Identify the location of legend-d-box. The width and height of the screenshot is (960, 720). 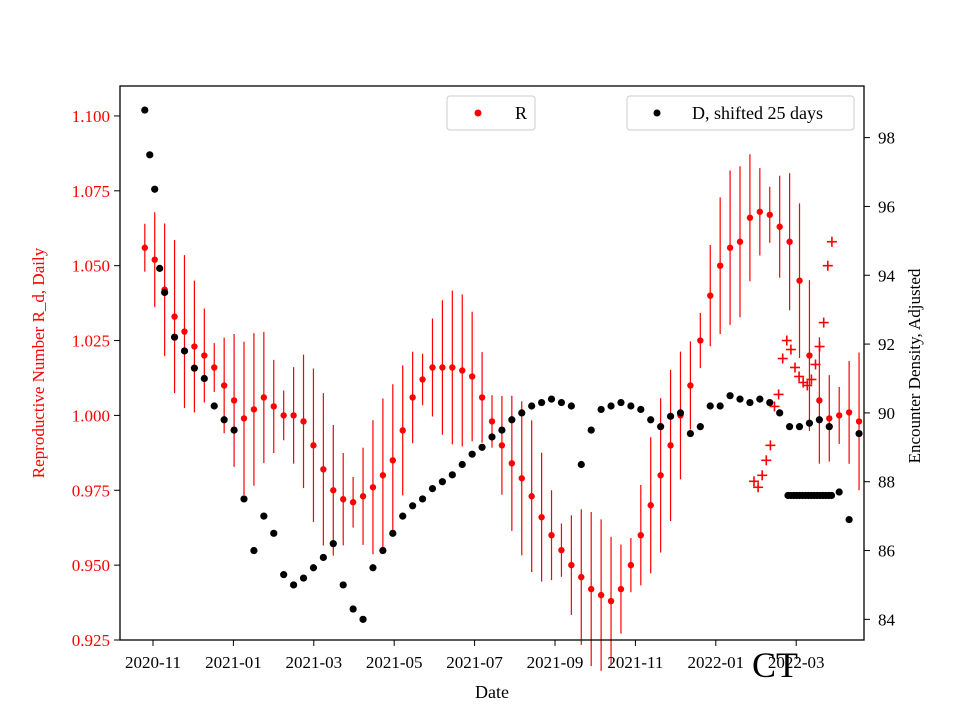
(740, 113).